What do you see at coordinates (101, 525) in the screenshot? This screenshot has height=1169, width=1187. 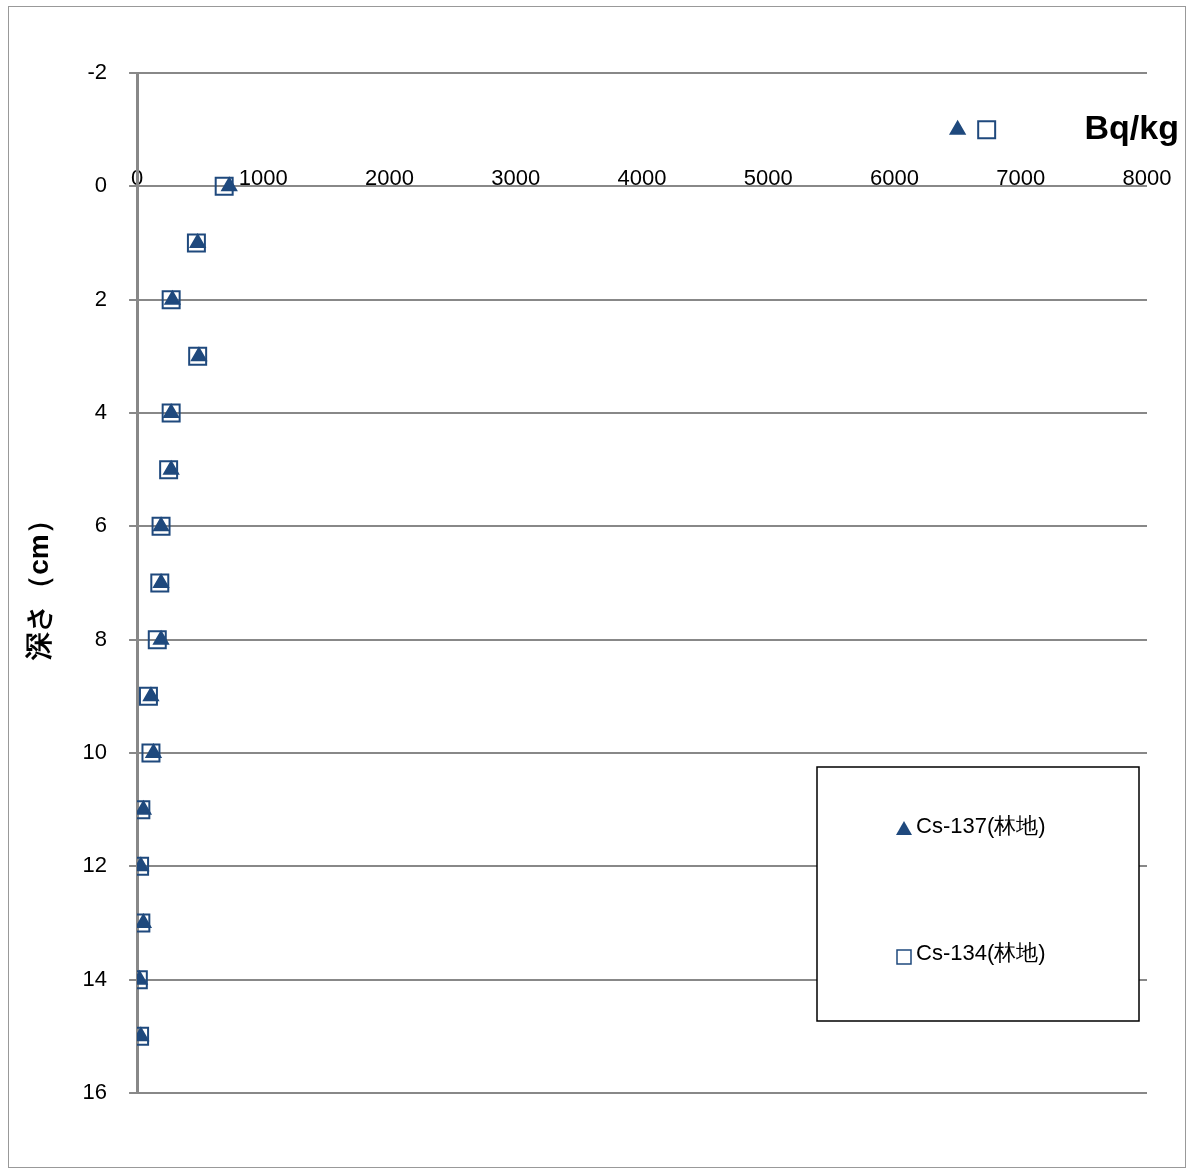 I see `y-tick-label: 6` at bounding box center [101, 525].